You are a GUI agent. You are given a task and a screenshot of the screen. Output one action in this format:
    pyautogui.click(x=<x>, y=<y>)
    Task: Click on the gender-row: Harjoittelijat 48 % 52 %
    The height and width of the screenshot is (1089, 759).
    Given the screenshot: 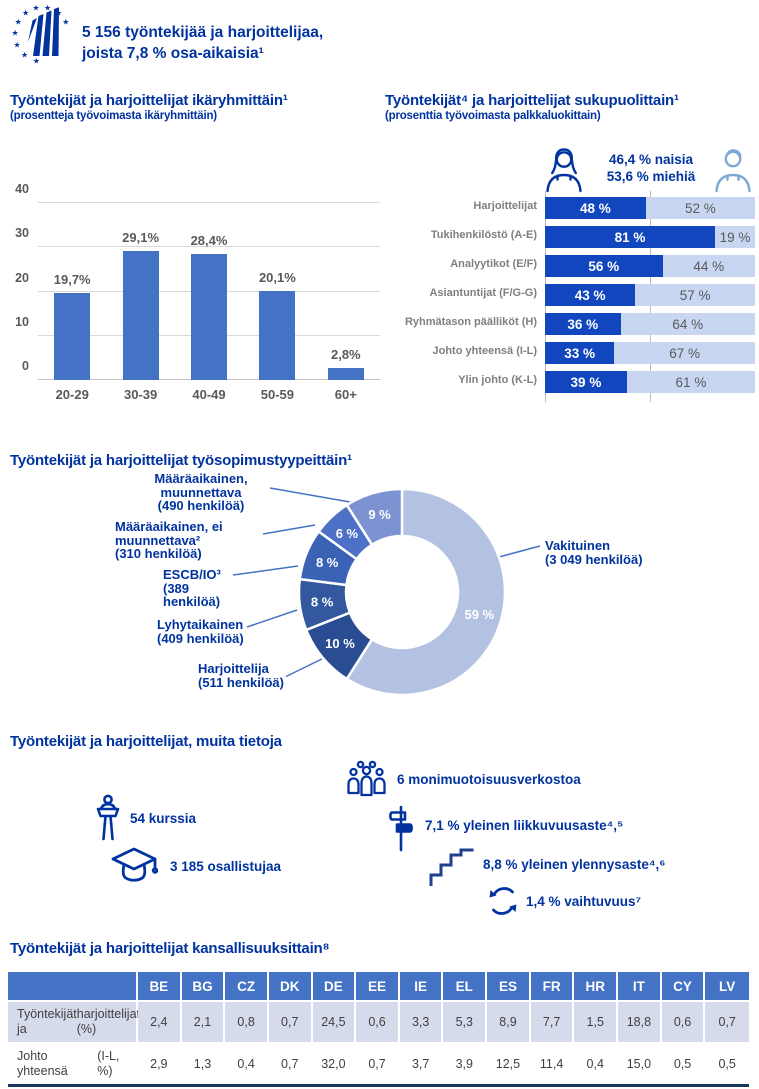 What is the action you would take?
    pyautogui.click(x=570, y=209)
    